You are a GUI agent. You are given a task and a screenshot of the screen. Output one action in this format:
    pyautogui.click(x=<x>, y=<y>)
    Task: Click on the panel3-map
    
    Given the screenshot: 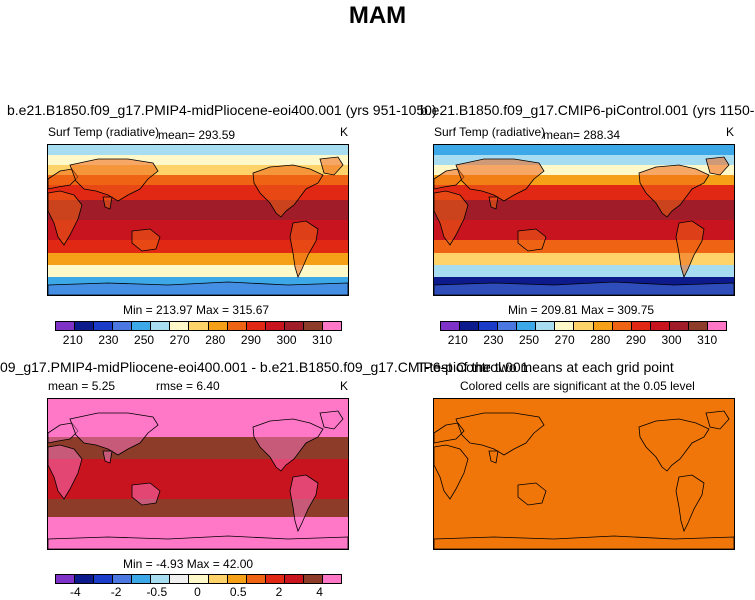 What is the action you would take?
    pyautogui.click(x=198, y=474)
    